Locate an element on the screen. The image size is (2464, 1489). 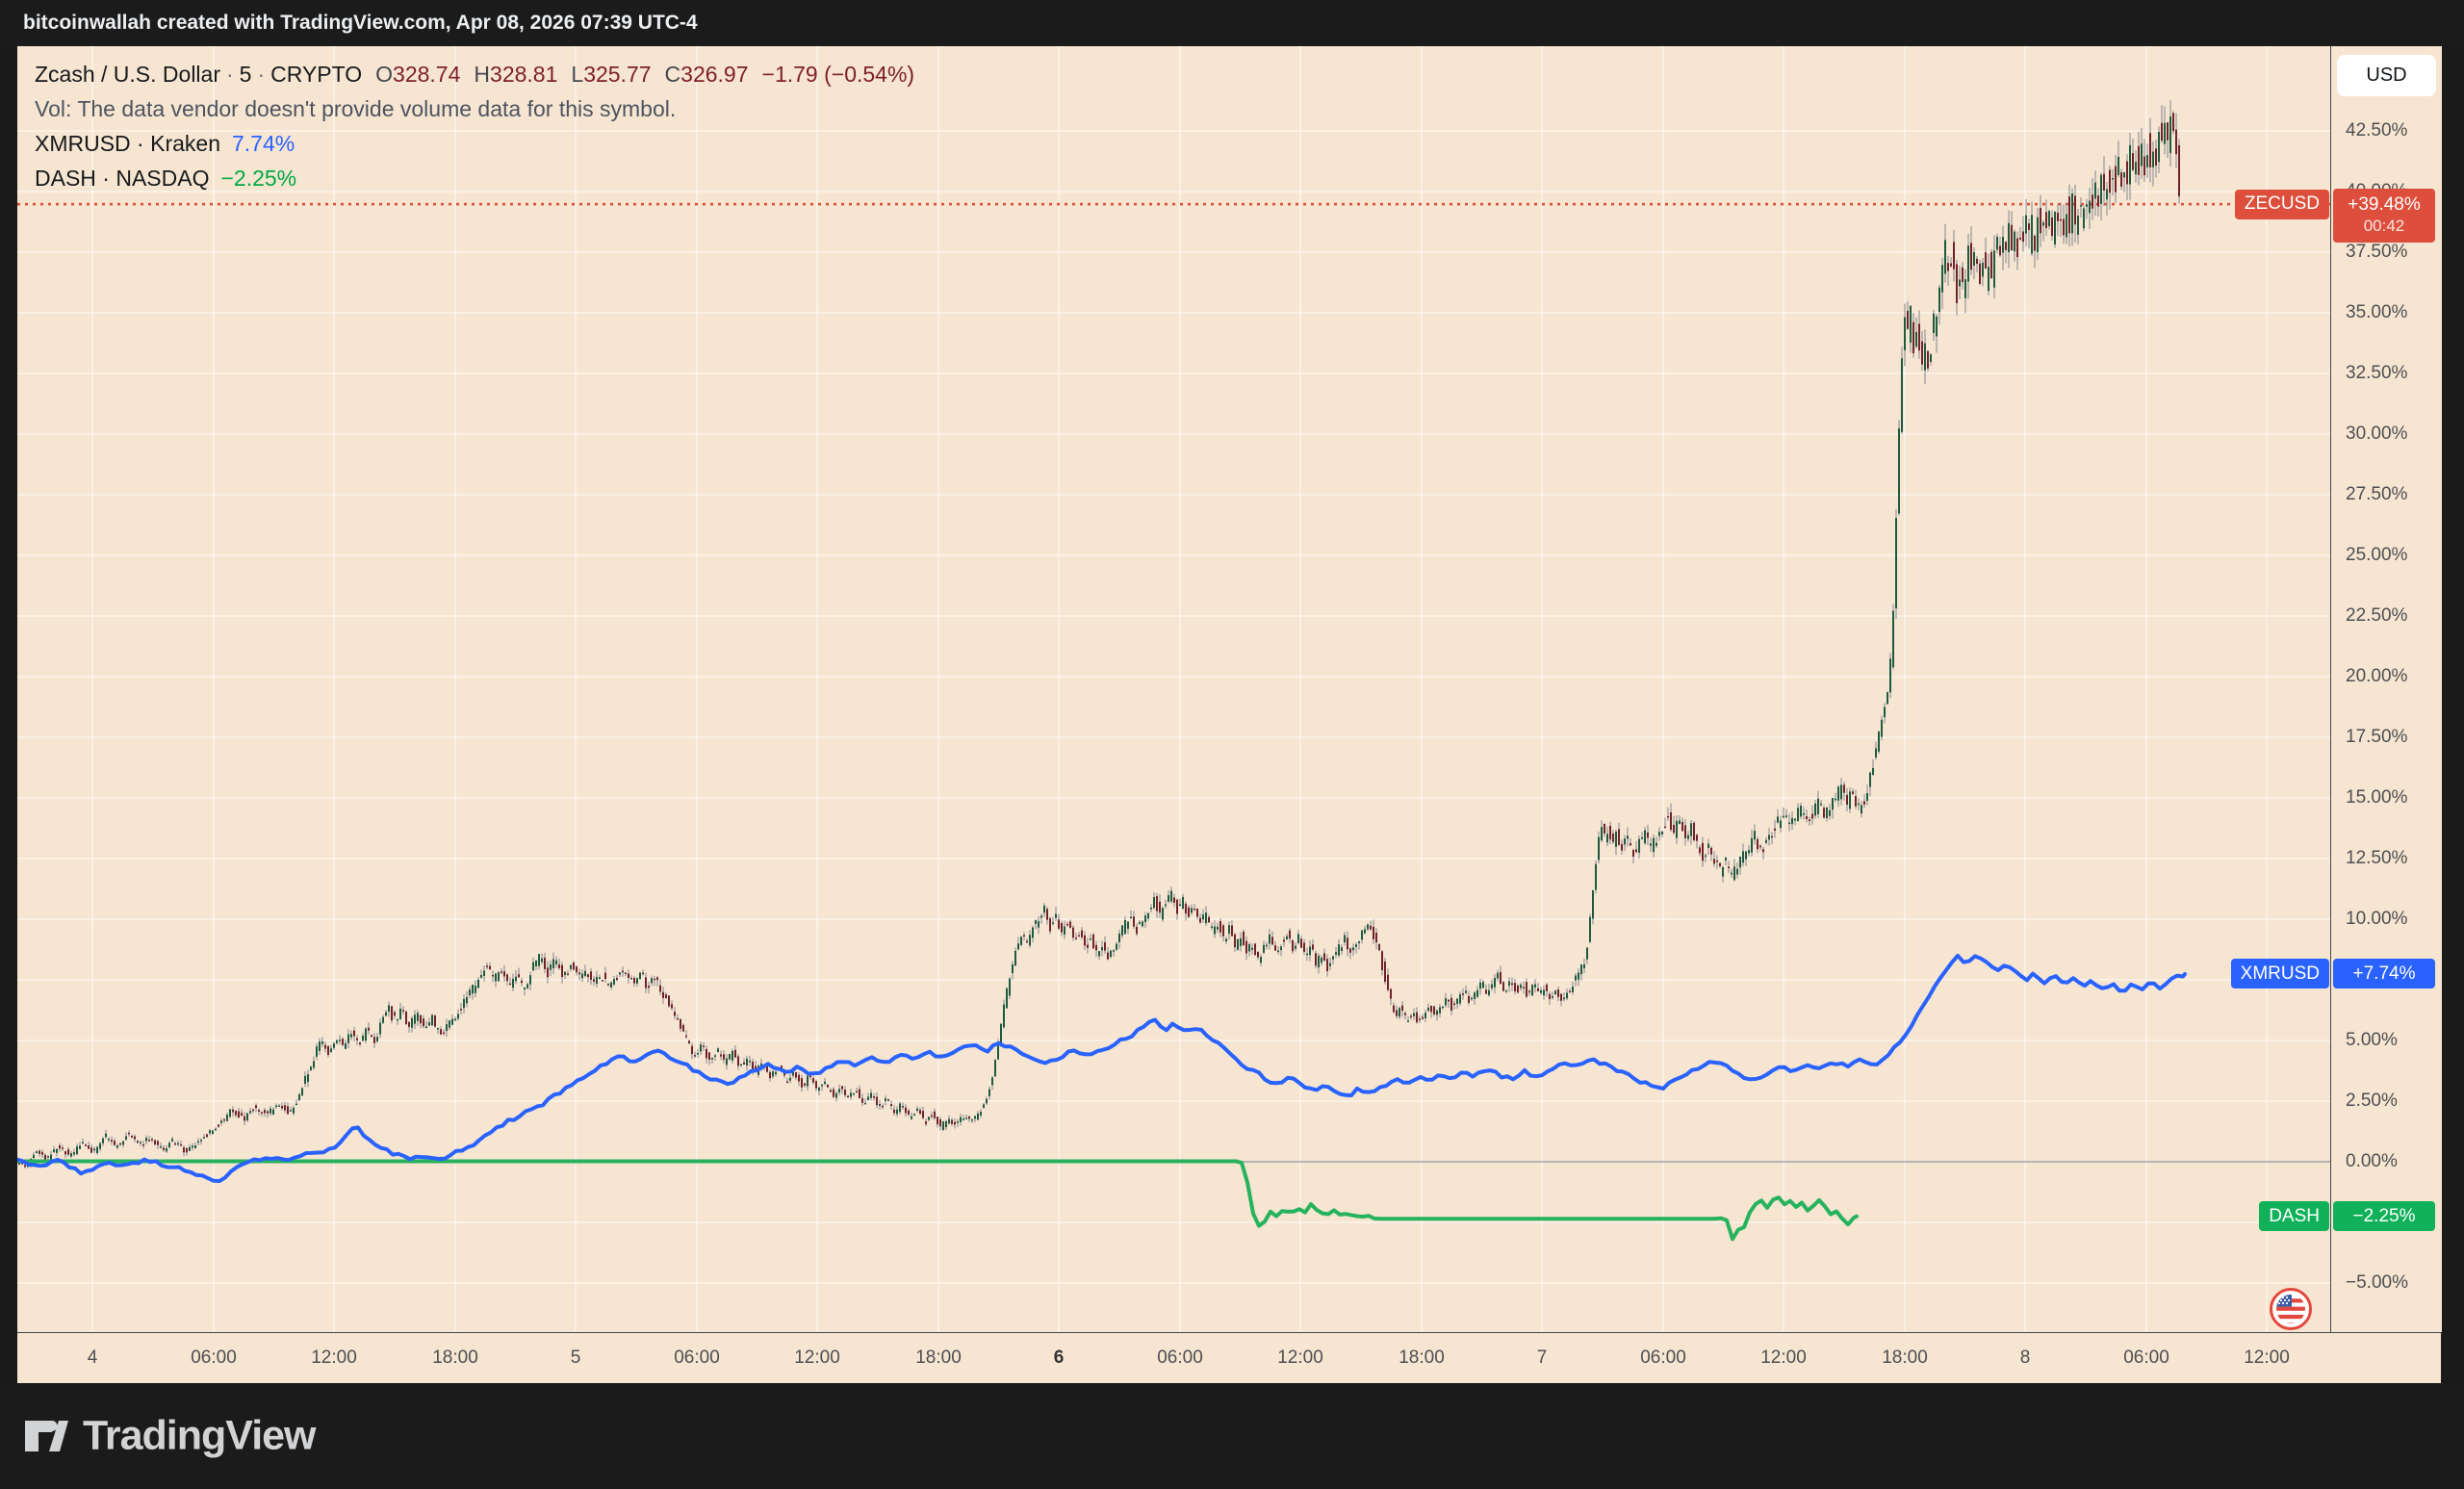
price-tag-value: +39.48% is located at coordinates (2384, 205).